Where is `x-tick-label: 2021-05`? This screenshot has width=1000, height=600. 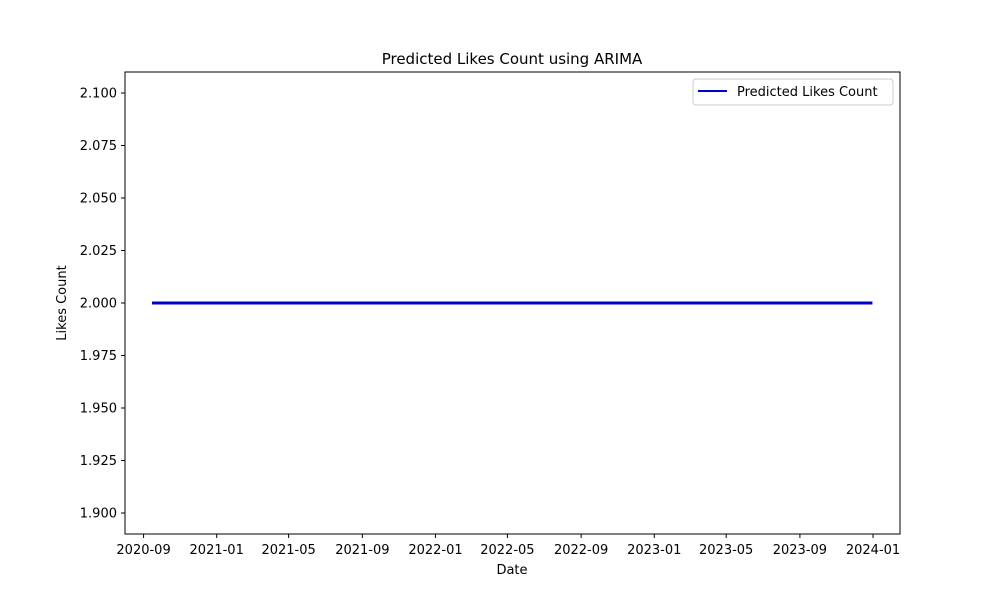 x-tick-label: 2021-05 is located at coordinates (288, 550).